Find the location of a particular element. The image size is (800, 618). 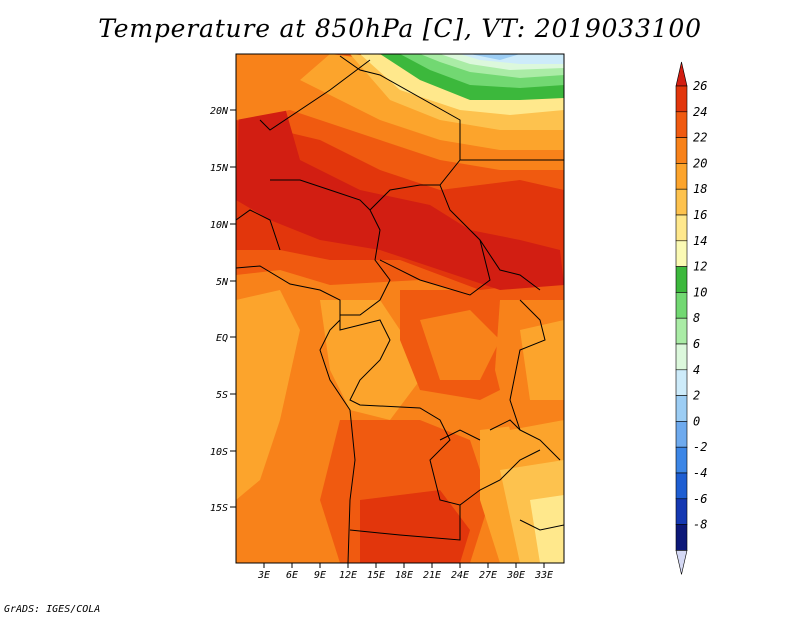

colorbar-label: 26 is located at coordinates (700, 86).